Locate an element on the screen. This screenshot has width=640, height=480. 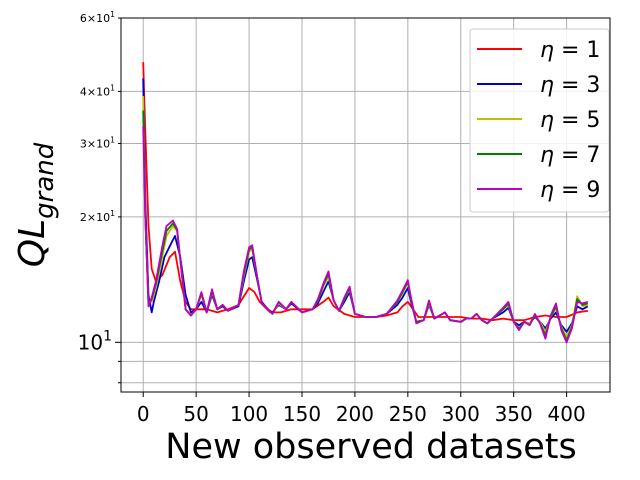
x-tick-label: 350 is located at coordinates (514, 414).